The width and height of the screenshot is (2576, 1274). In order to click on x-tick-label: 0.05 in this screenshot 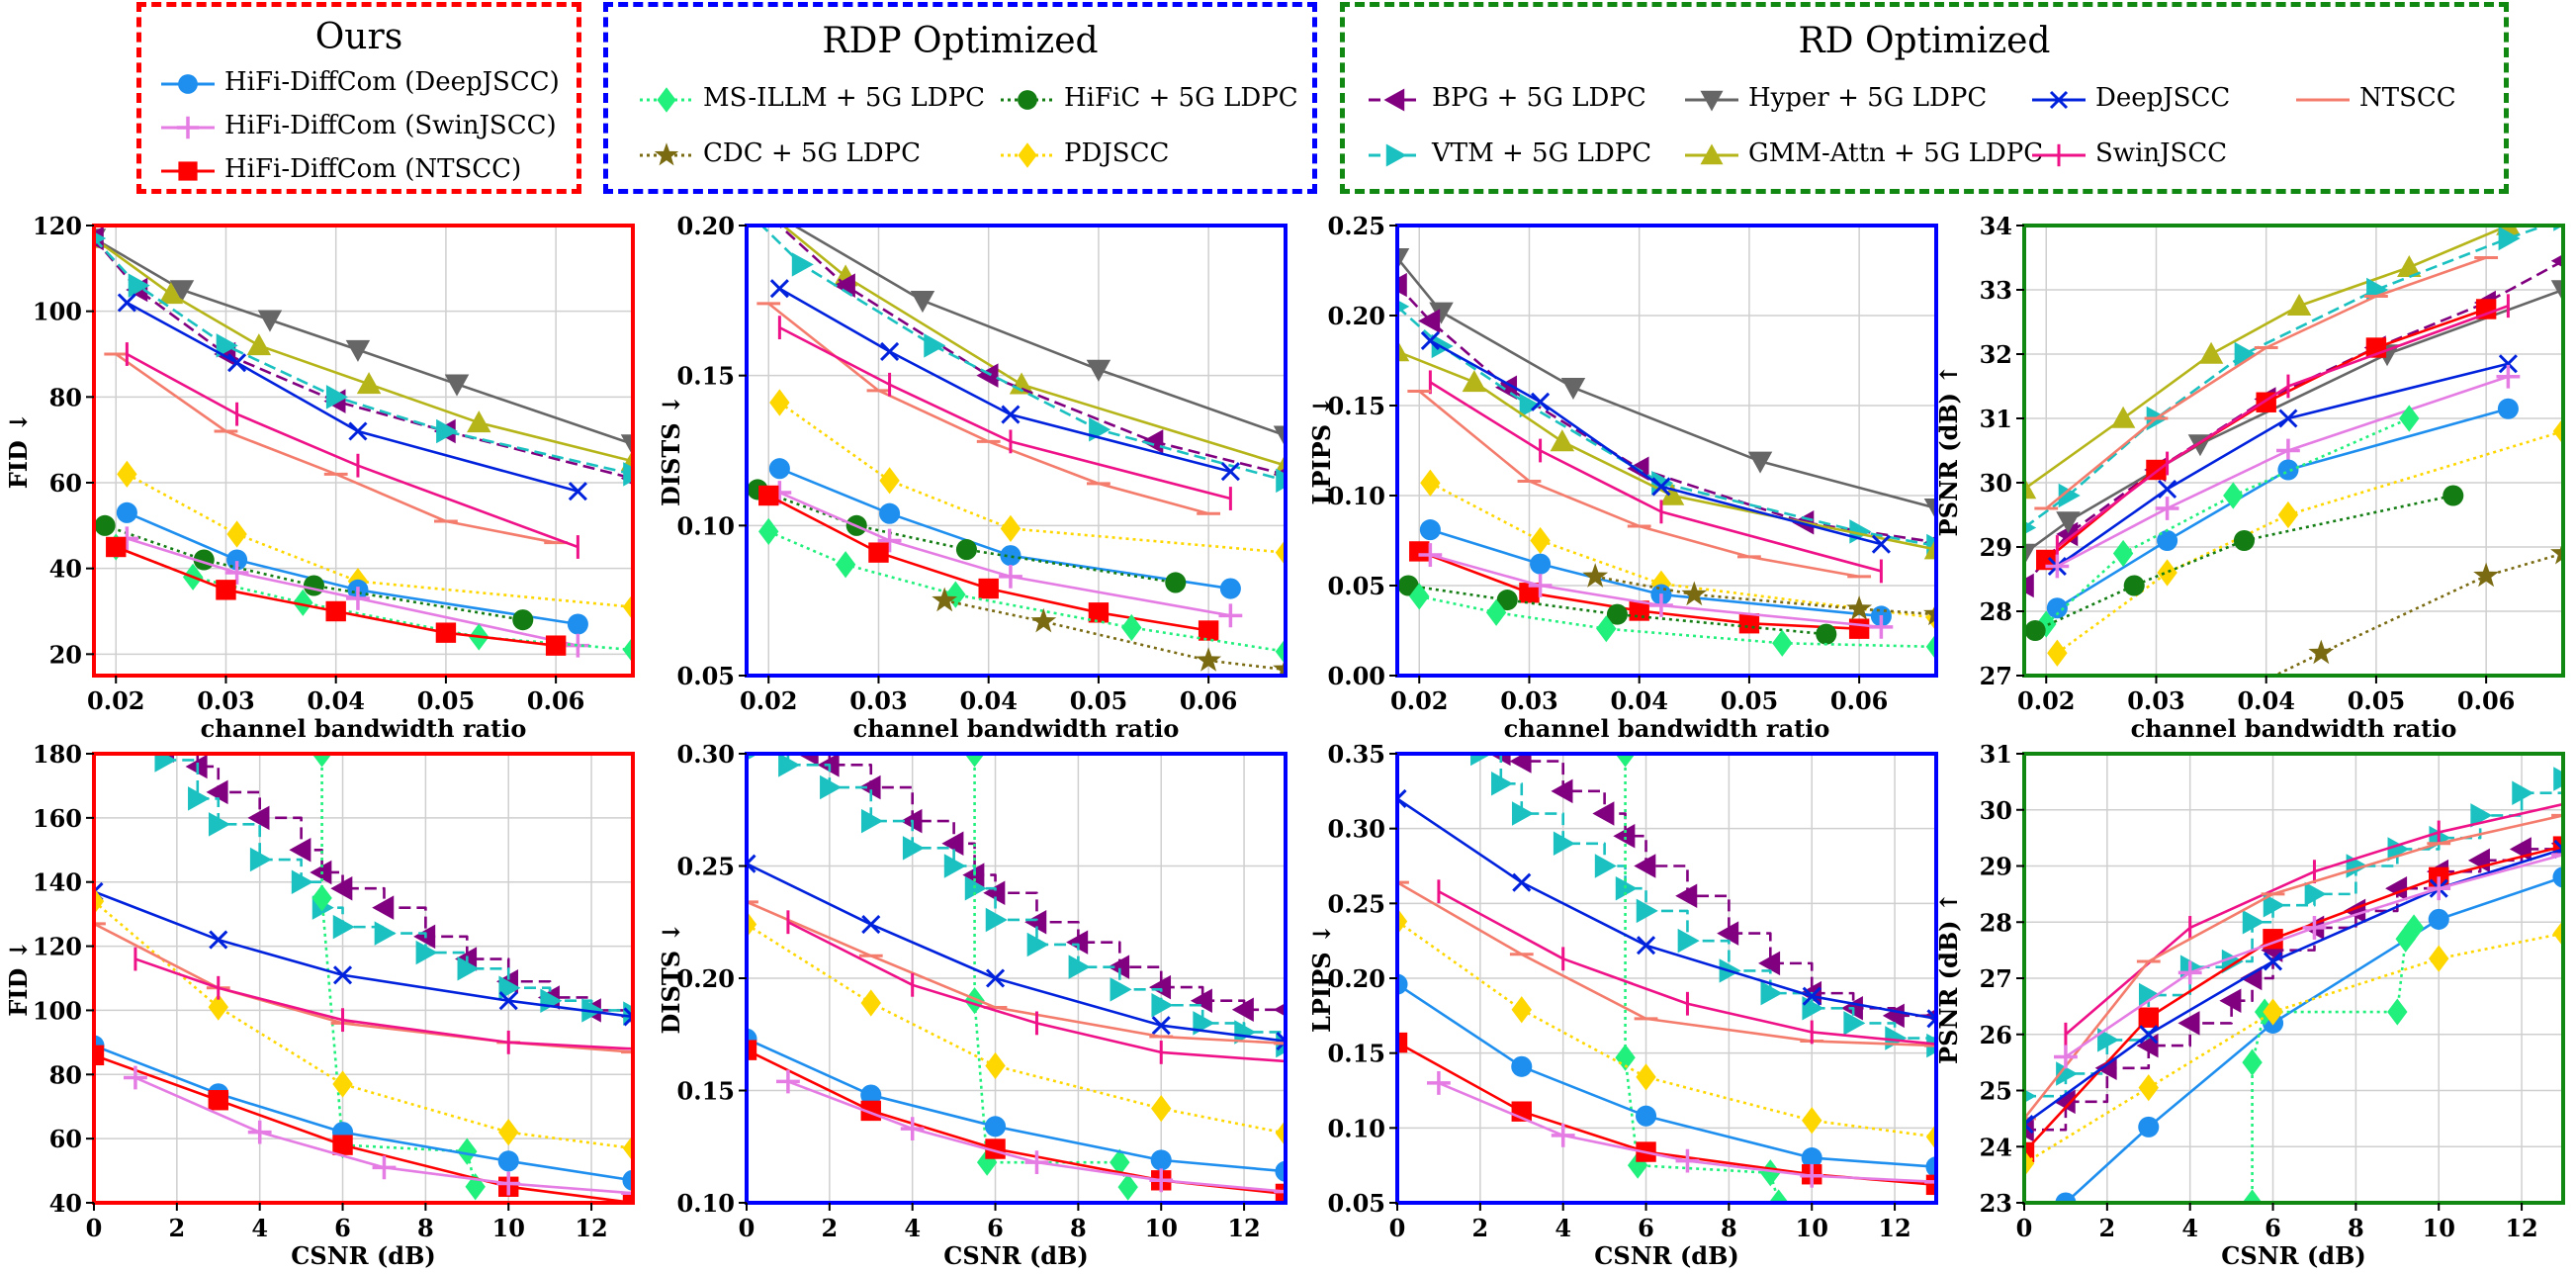, I will do `click(446, 700)`.